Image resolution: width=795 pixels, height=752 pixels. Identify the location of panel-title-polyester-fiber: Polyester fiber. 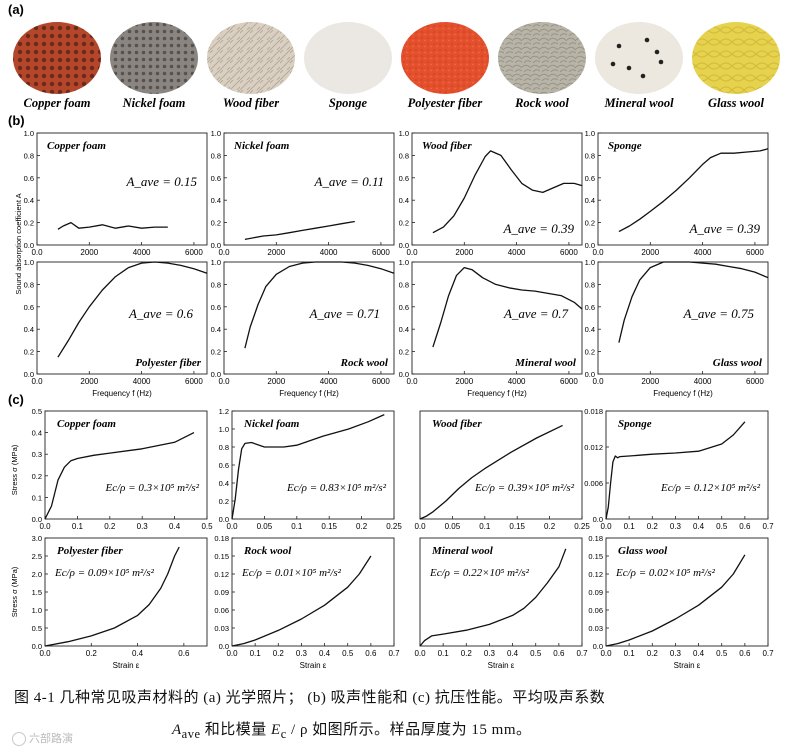
(90, 551).